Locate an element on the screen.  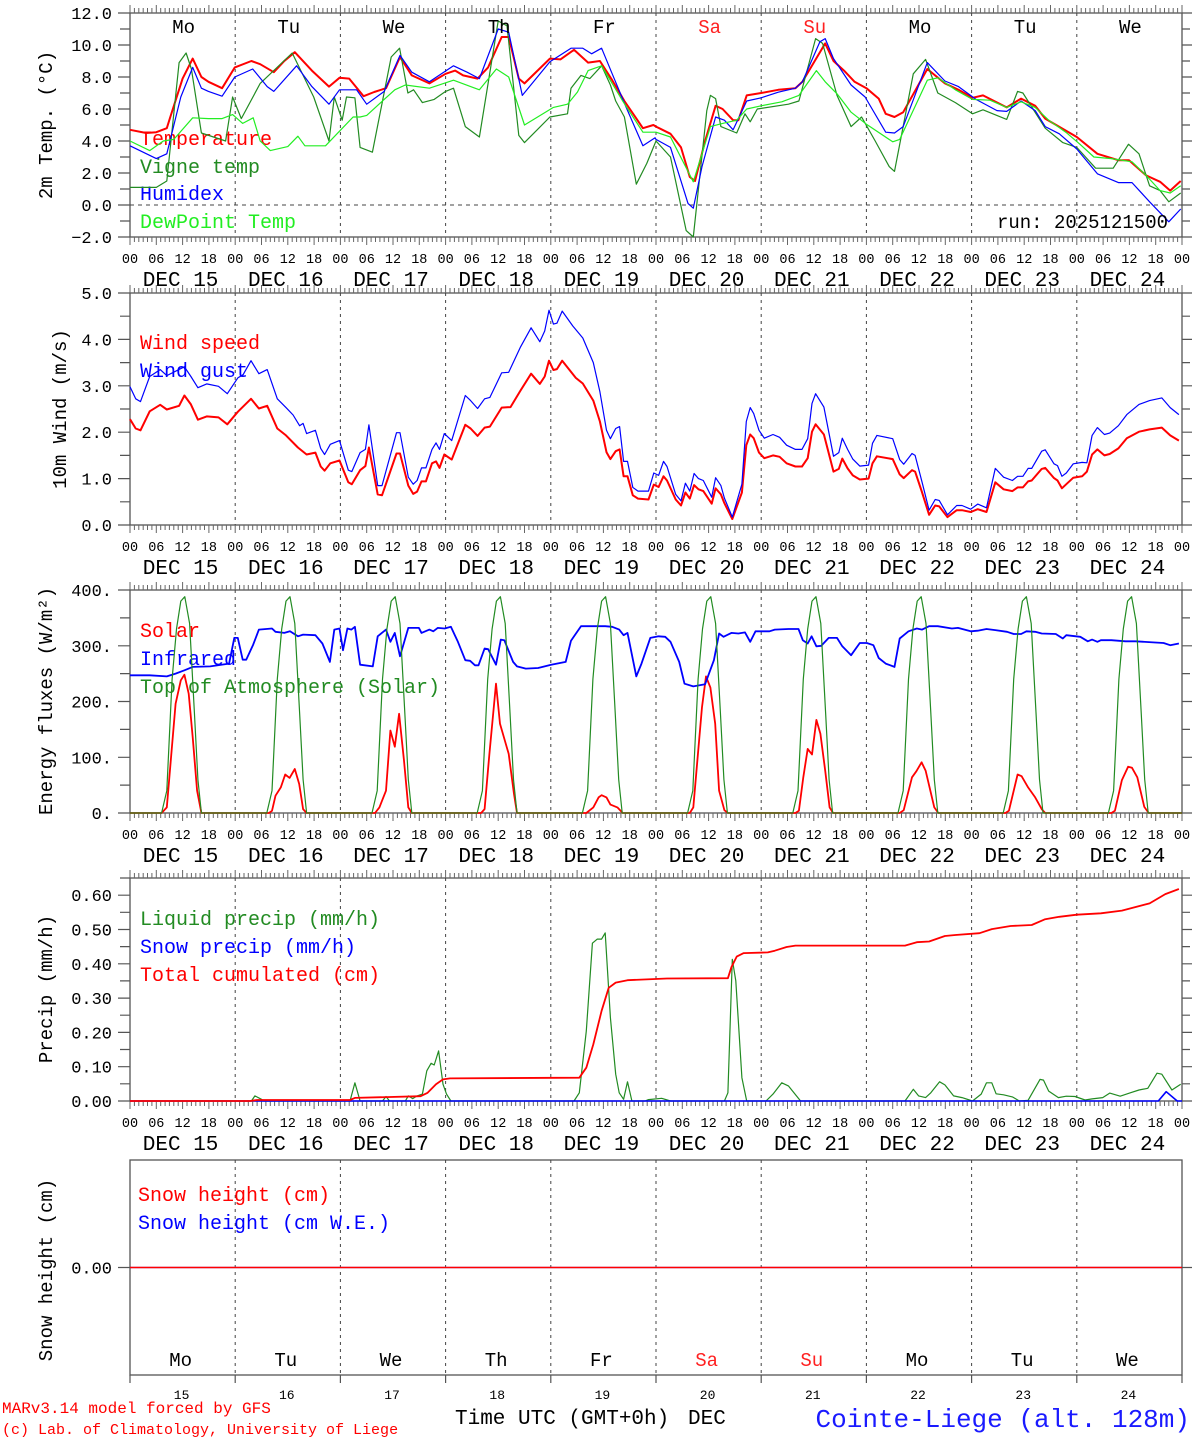
date-label: DEC 24 is located at coordinates (1128, 857).